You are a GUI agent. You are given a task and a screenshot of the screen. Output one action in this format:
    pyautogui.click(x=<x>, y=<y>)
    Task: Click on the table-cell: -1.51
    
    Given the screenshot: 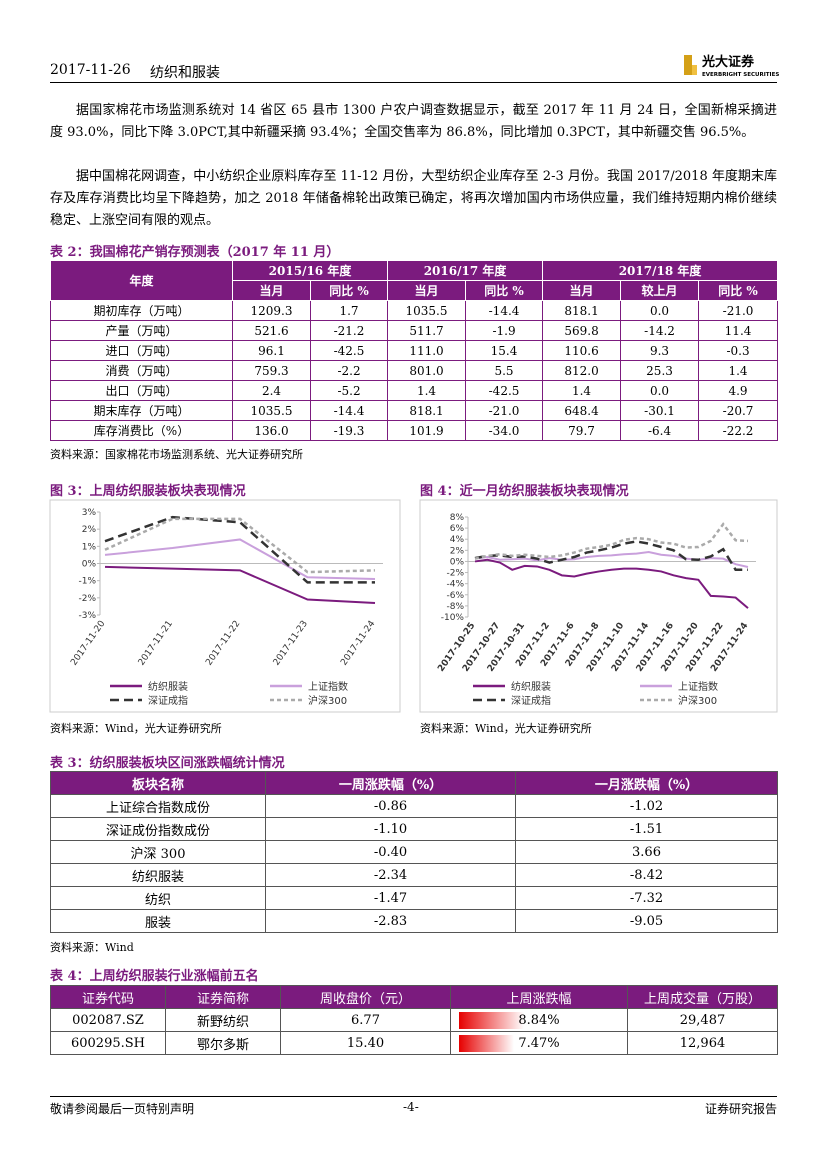 What is the action you would take?
    pyautogui.click(x=646, y=829)
    